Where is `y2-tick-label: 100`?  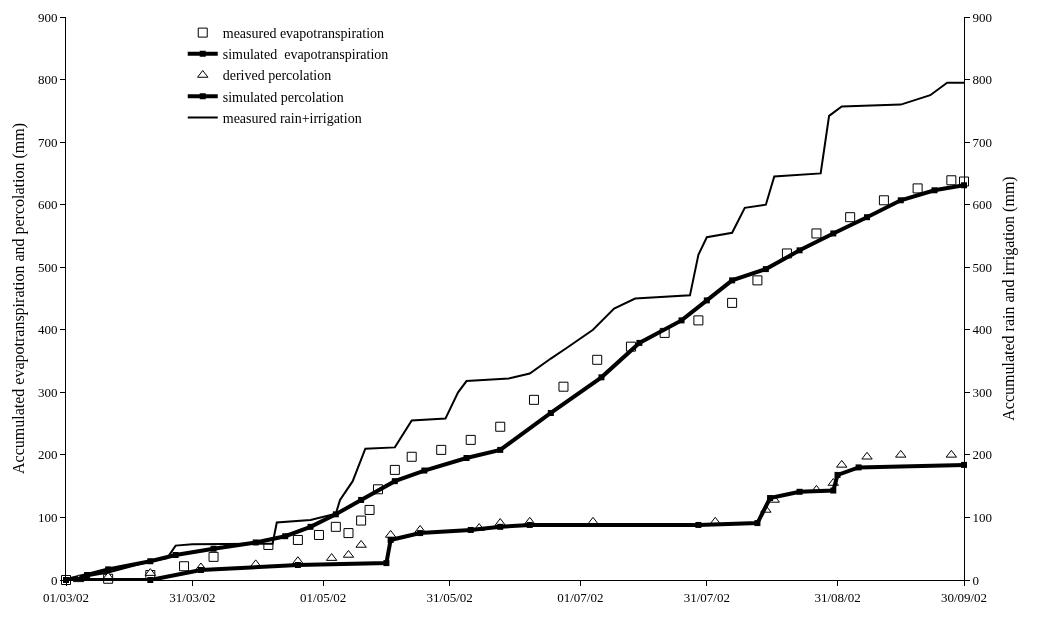 y2-tick-label: 100 is located at coordinates (982, 517).